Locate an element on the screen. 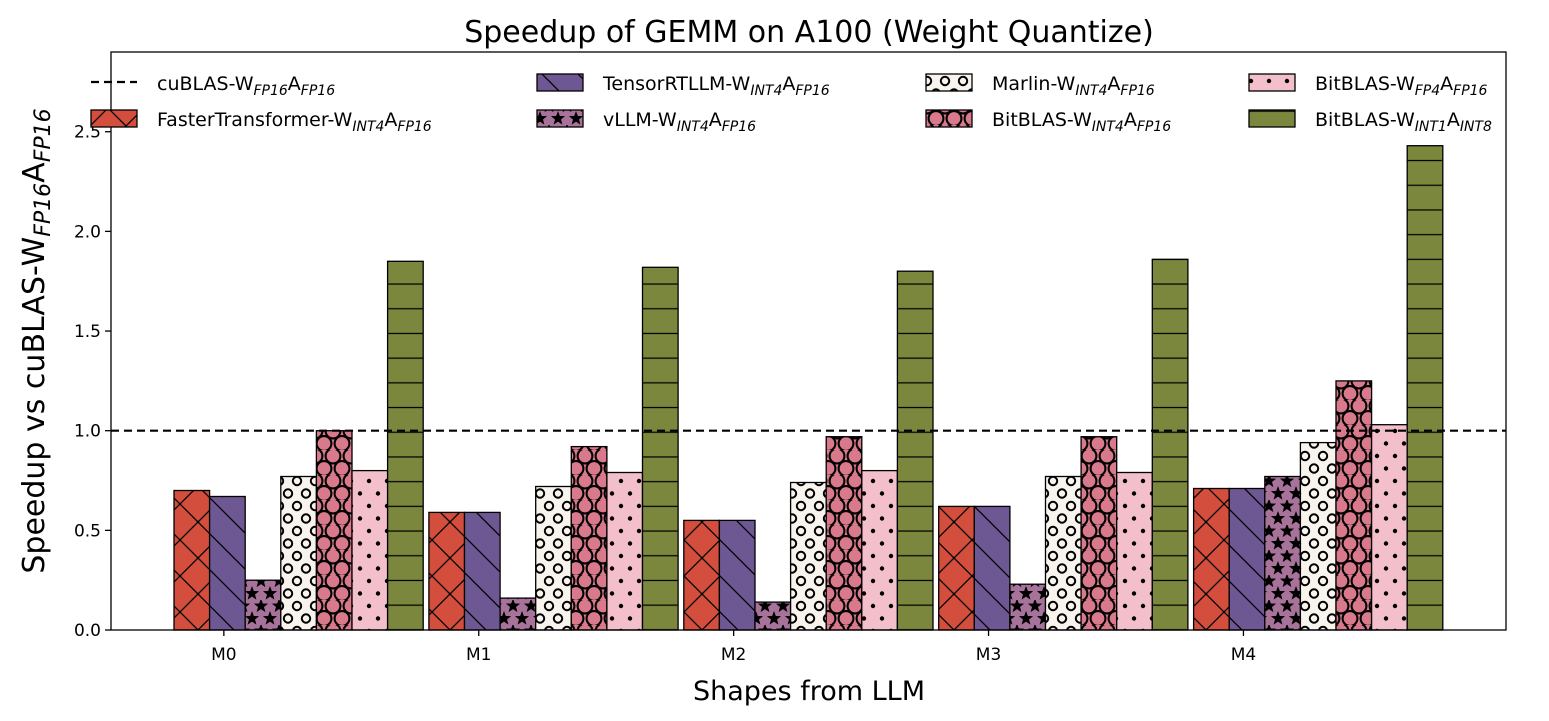 The image size is (1549, 721). legend-entry: BitBLAS-WFP4AFP16 is located at coordinates (1368, 86).